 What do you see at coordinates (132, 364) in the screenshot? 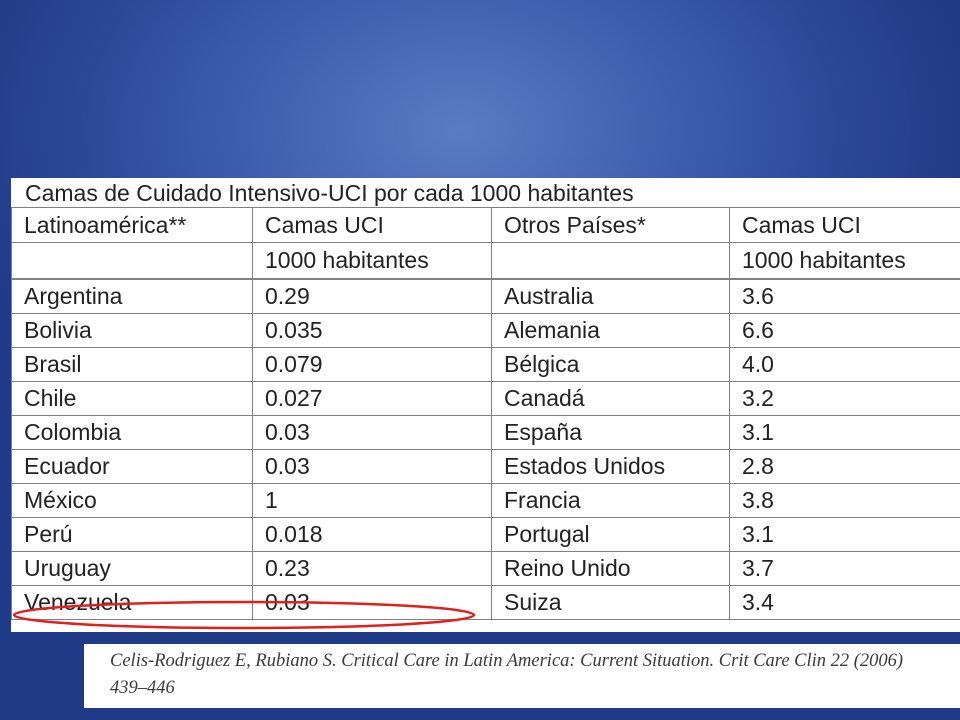
I see `country-cell: Brasil` at bounding box center [132, 364].